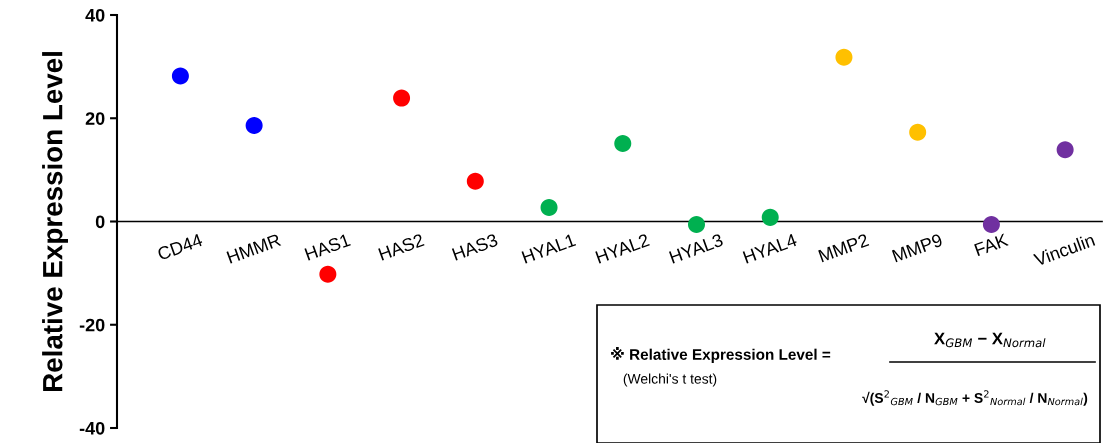 The height and width of the screenshot is (443, 1111). What do you see at coordinates (327, 247) in the screenshot?
I see `x-tick-label: HAS1` at bounding box center [327, 247].